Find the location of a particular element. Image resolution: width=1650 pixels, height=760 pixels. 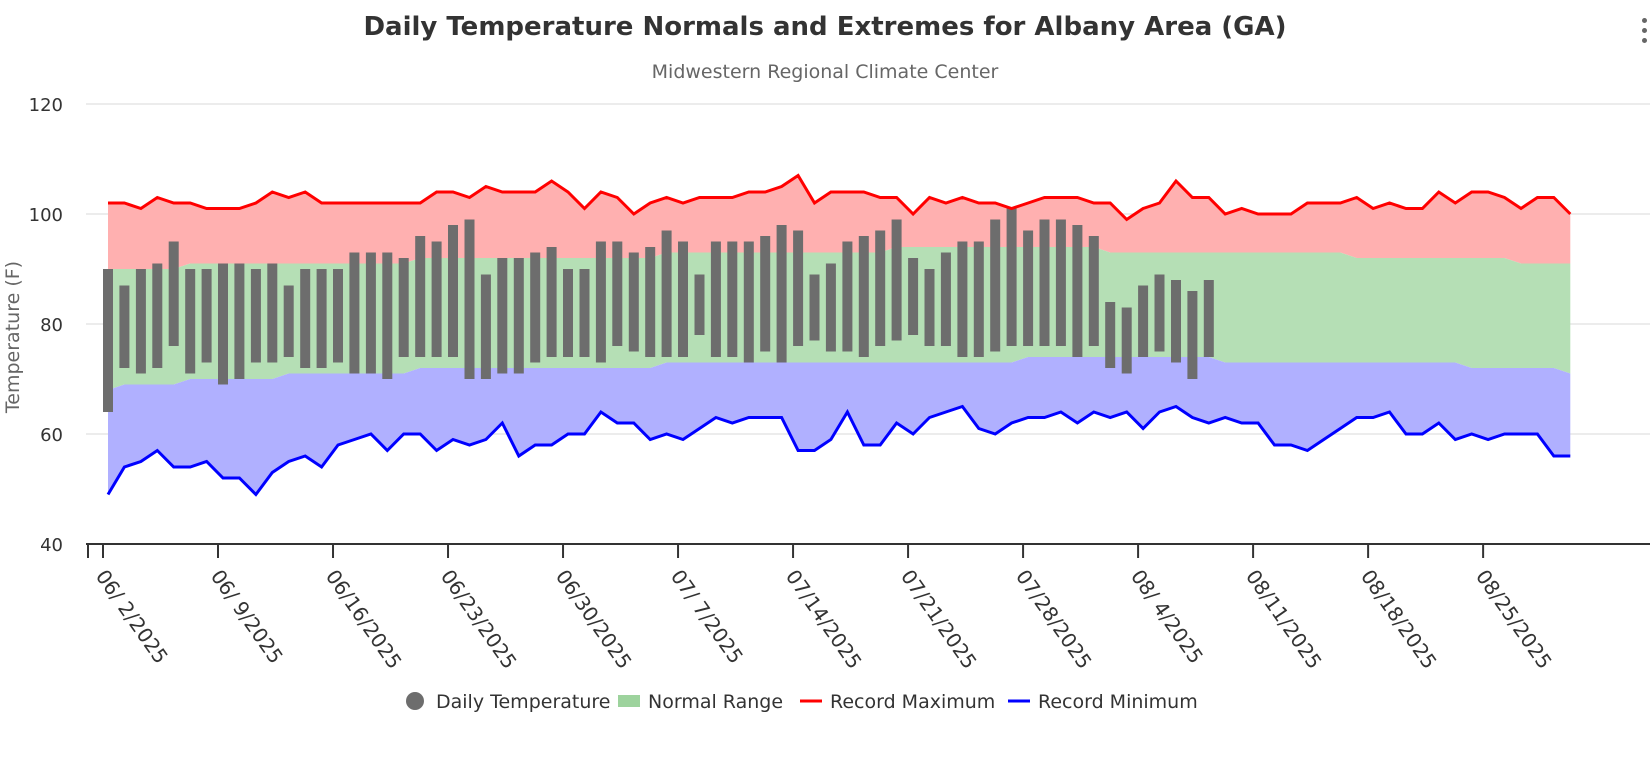

legend-item-normal: Normal Range is located at coordinates (700, 702).